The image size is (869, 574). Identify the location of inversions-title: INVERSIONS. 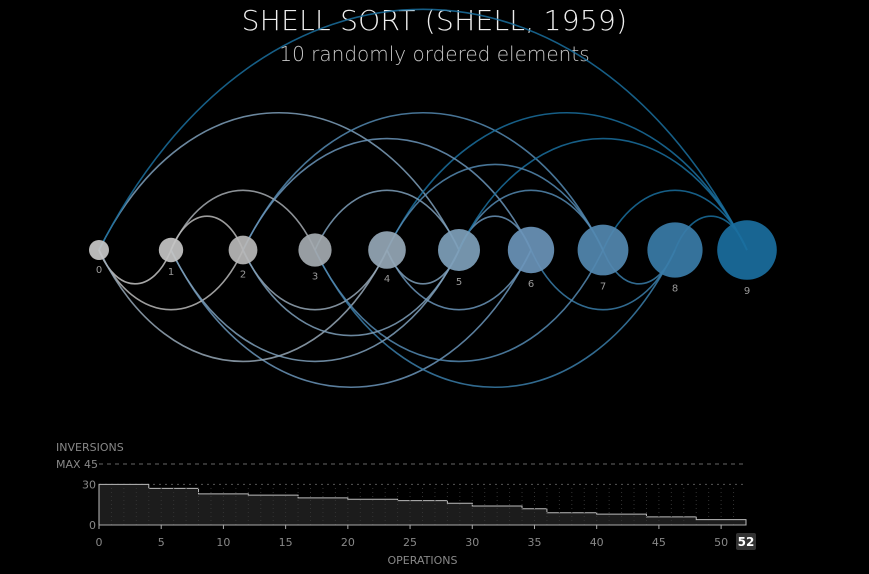
(90, 447).